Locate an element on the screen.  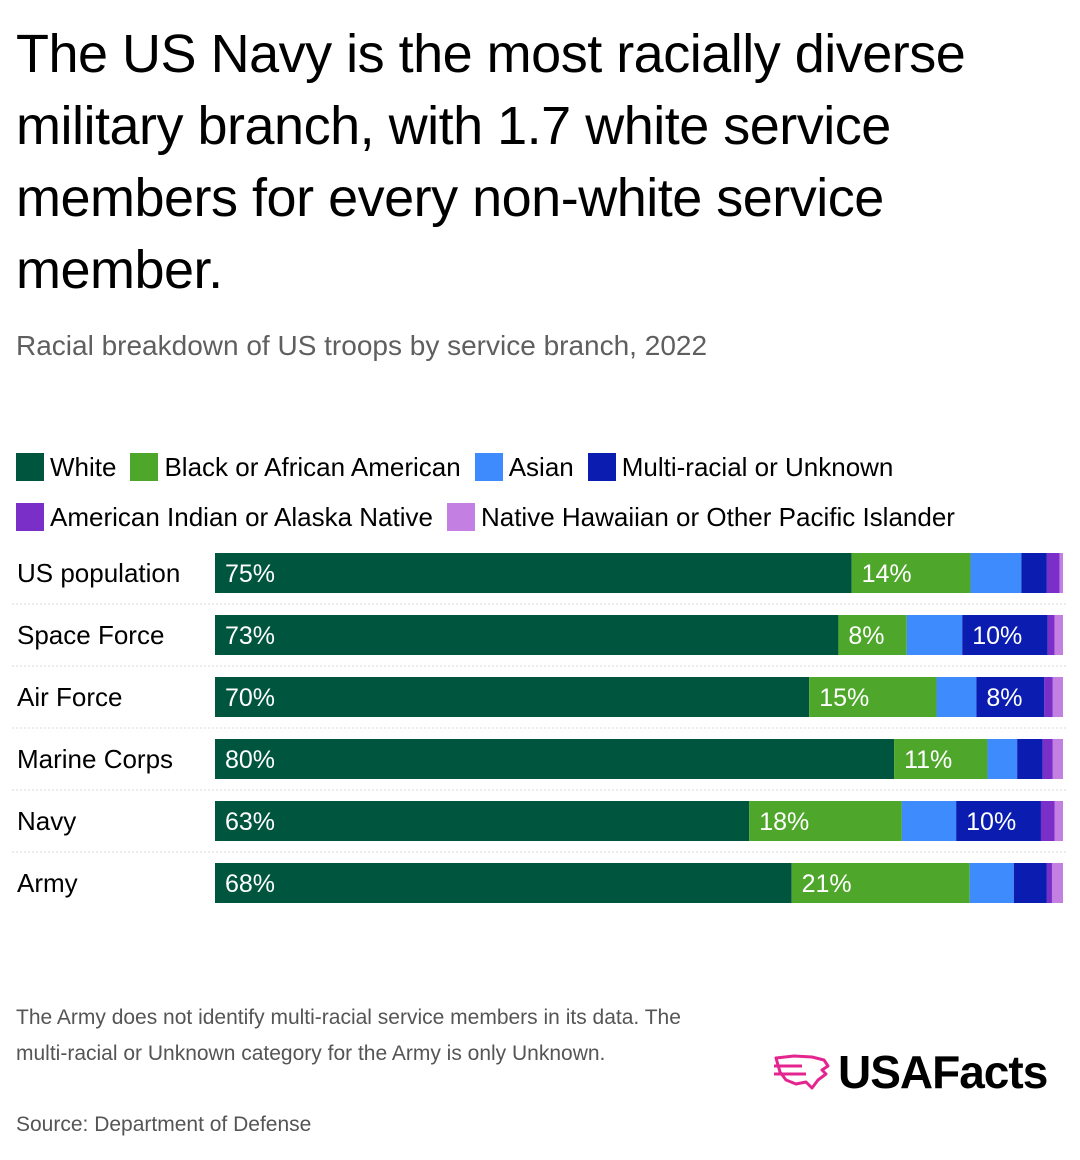
legend-item: Multi-racial or Unknown is located at coordinates (740, 467).